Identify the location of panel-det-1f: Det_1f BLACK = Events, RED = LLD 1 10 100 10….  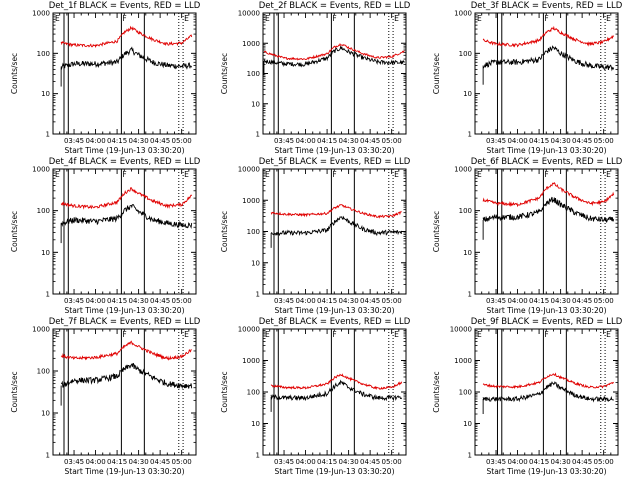
(105, 78).